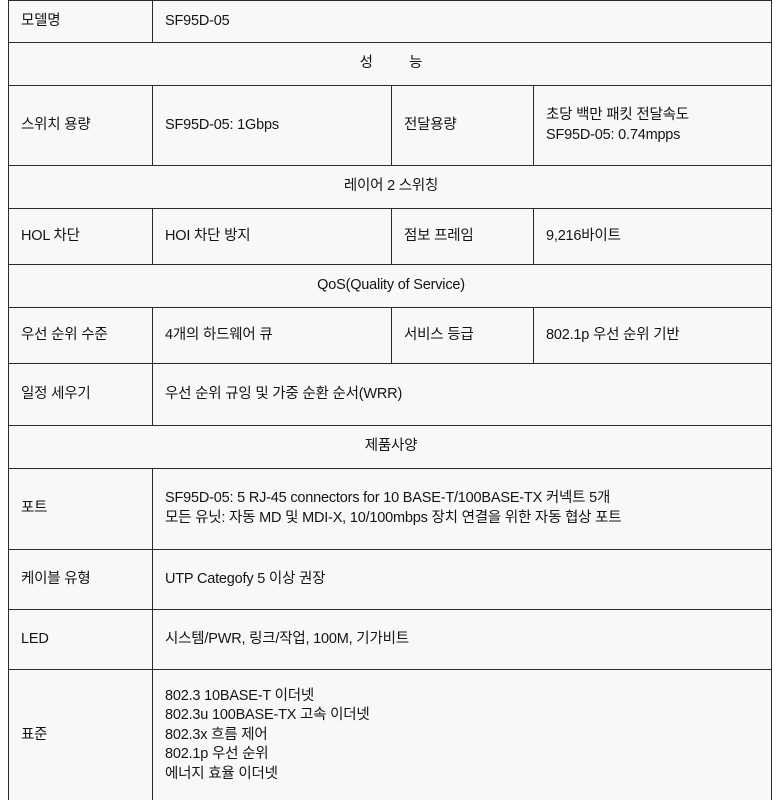 This screenshot has height=800, width=780. What do you see at coordinates (80, 509) in the screenshot?
I see `row-label-port: 포트` at bounding box center [80, 509].